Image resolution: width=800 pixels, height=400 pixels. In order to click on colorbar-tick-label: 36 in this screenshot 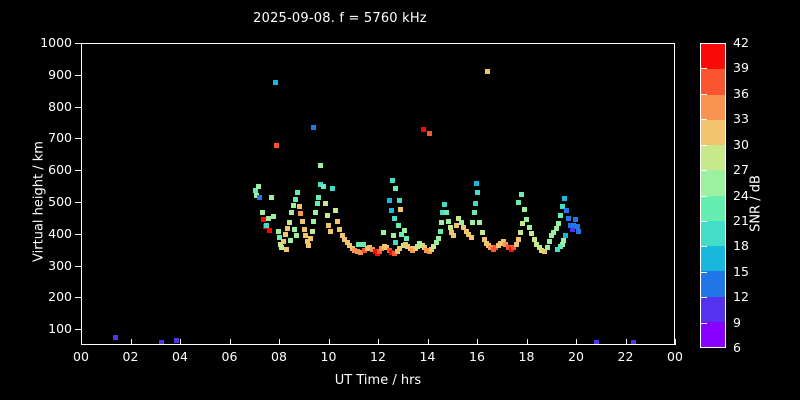, I will do `click(741, 93)`.